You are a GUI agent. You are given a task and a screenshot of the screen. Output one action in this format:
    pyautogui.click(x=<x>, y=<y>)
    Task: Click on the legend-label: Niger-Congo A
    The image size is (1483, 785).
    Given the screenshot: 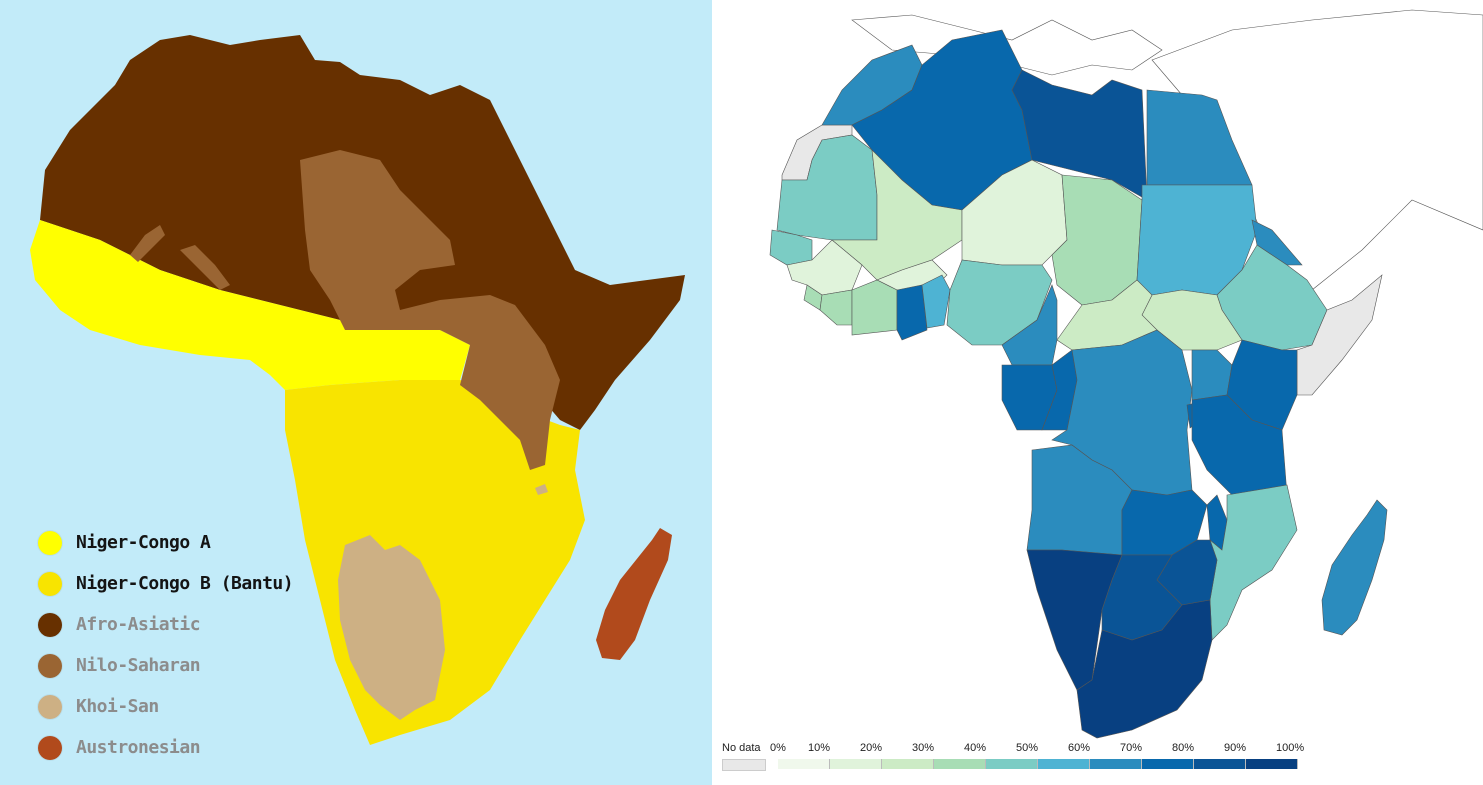 What is the action you would take?
    pyautogui.click(x=143, y=542)
    